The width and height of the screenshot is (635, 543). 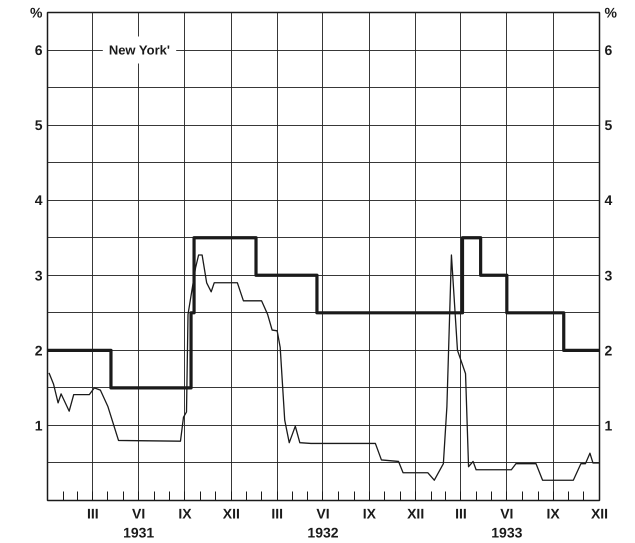 I want to click on y-axis-title: %, so click(x=37, y=12).